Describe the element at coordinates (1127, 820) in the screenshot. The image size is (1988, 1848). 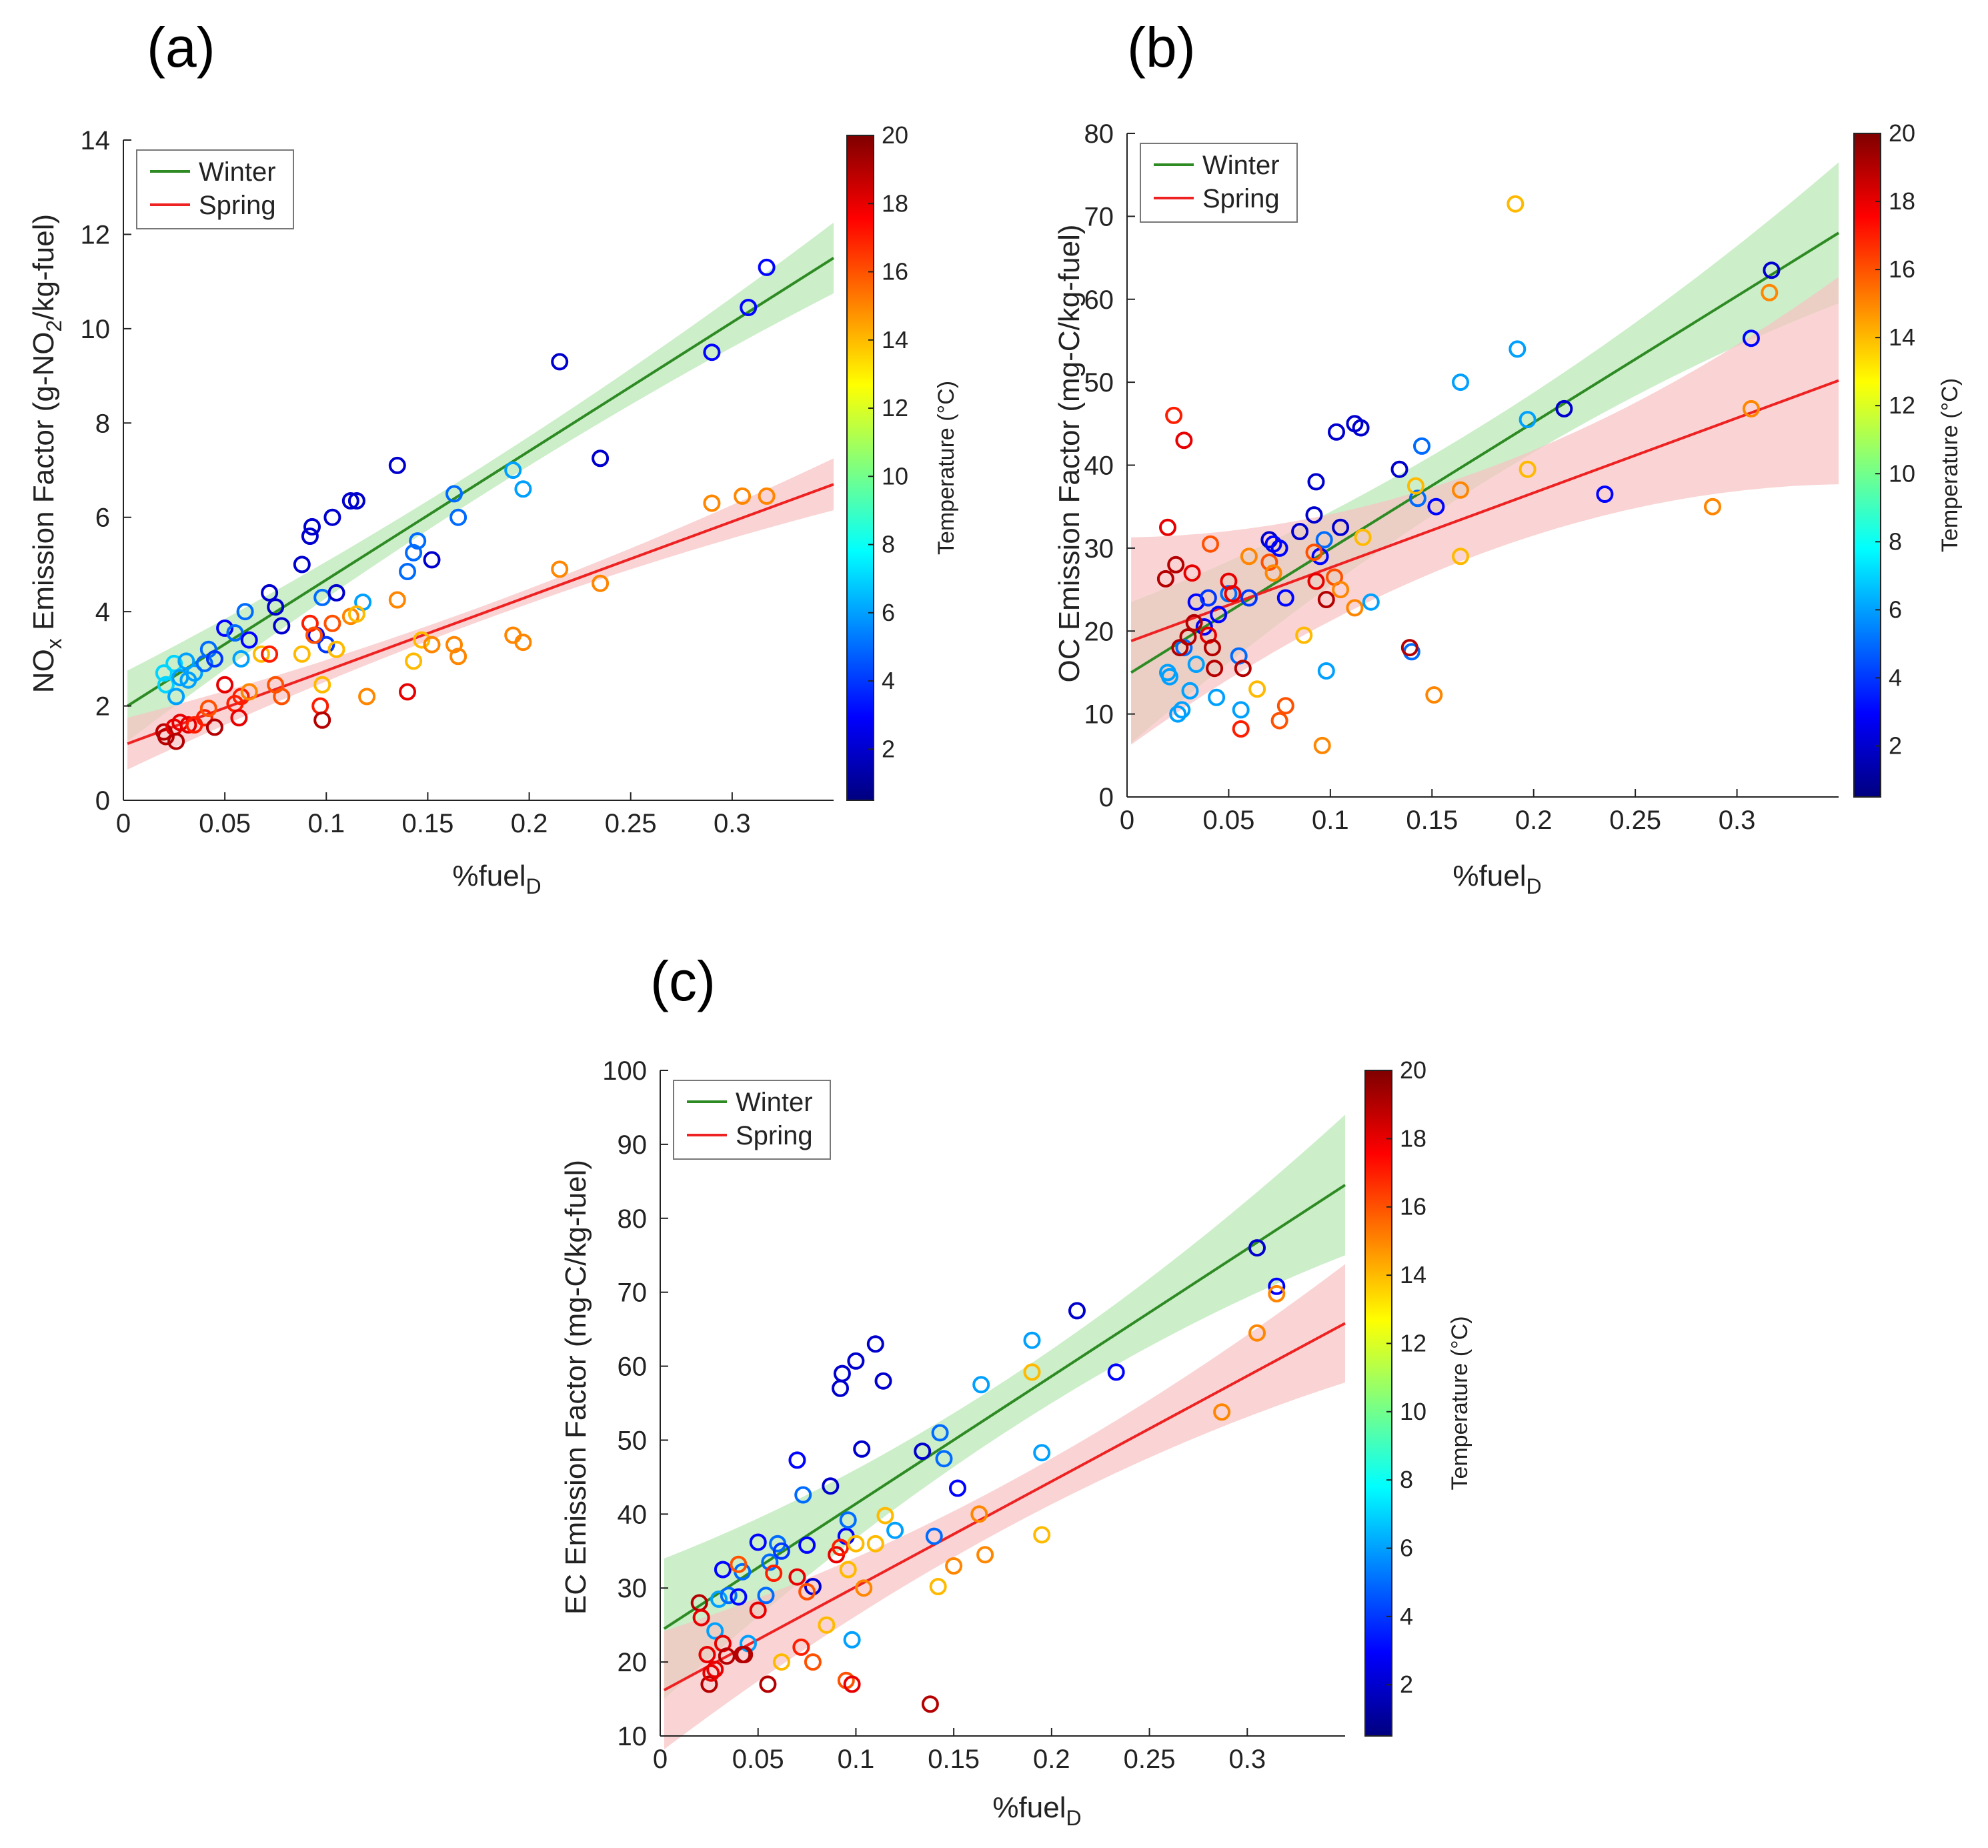
I see `x-tick-label: 0` at that location.